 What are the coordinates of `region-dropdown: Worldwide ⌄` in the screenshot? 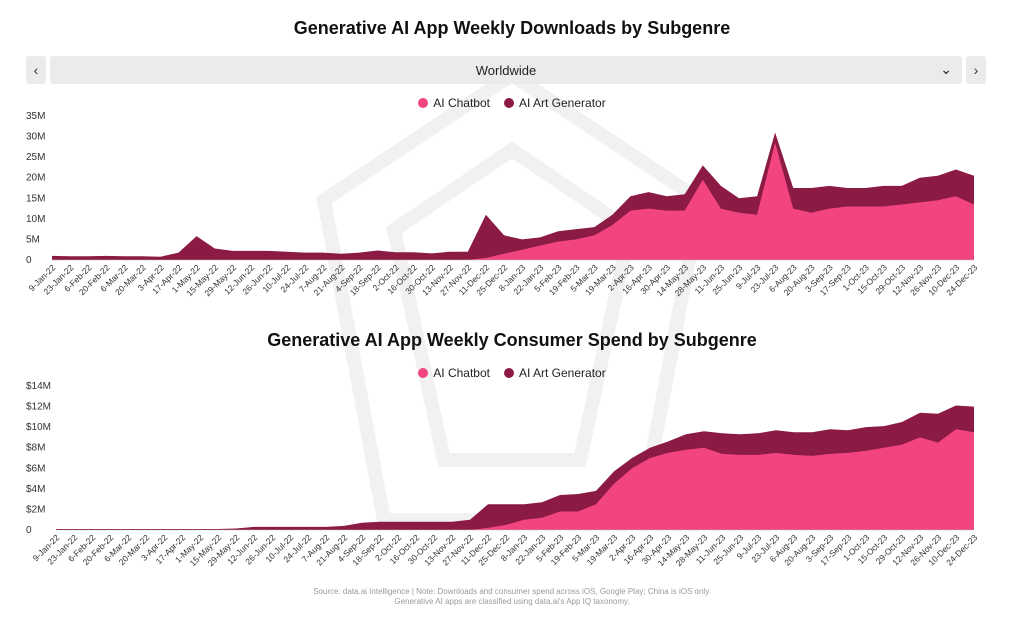 It's located at (506, 70).